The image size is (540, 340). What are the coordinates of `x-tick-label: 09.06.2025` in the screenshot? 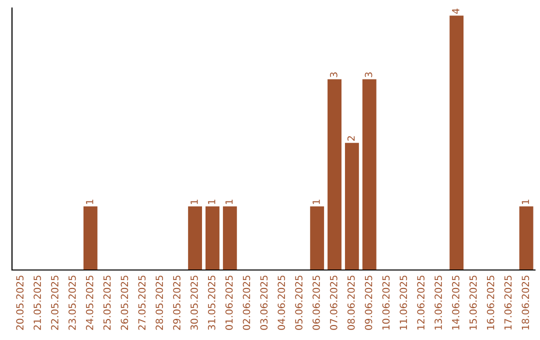 It's located at (368, 303).